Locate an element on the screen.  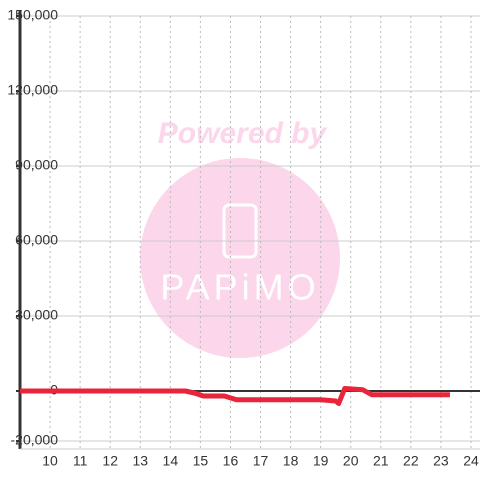
x-tick-label: 18 is located at coordinates (291, 461).